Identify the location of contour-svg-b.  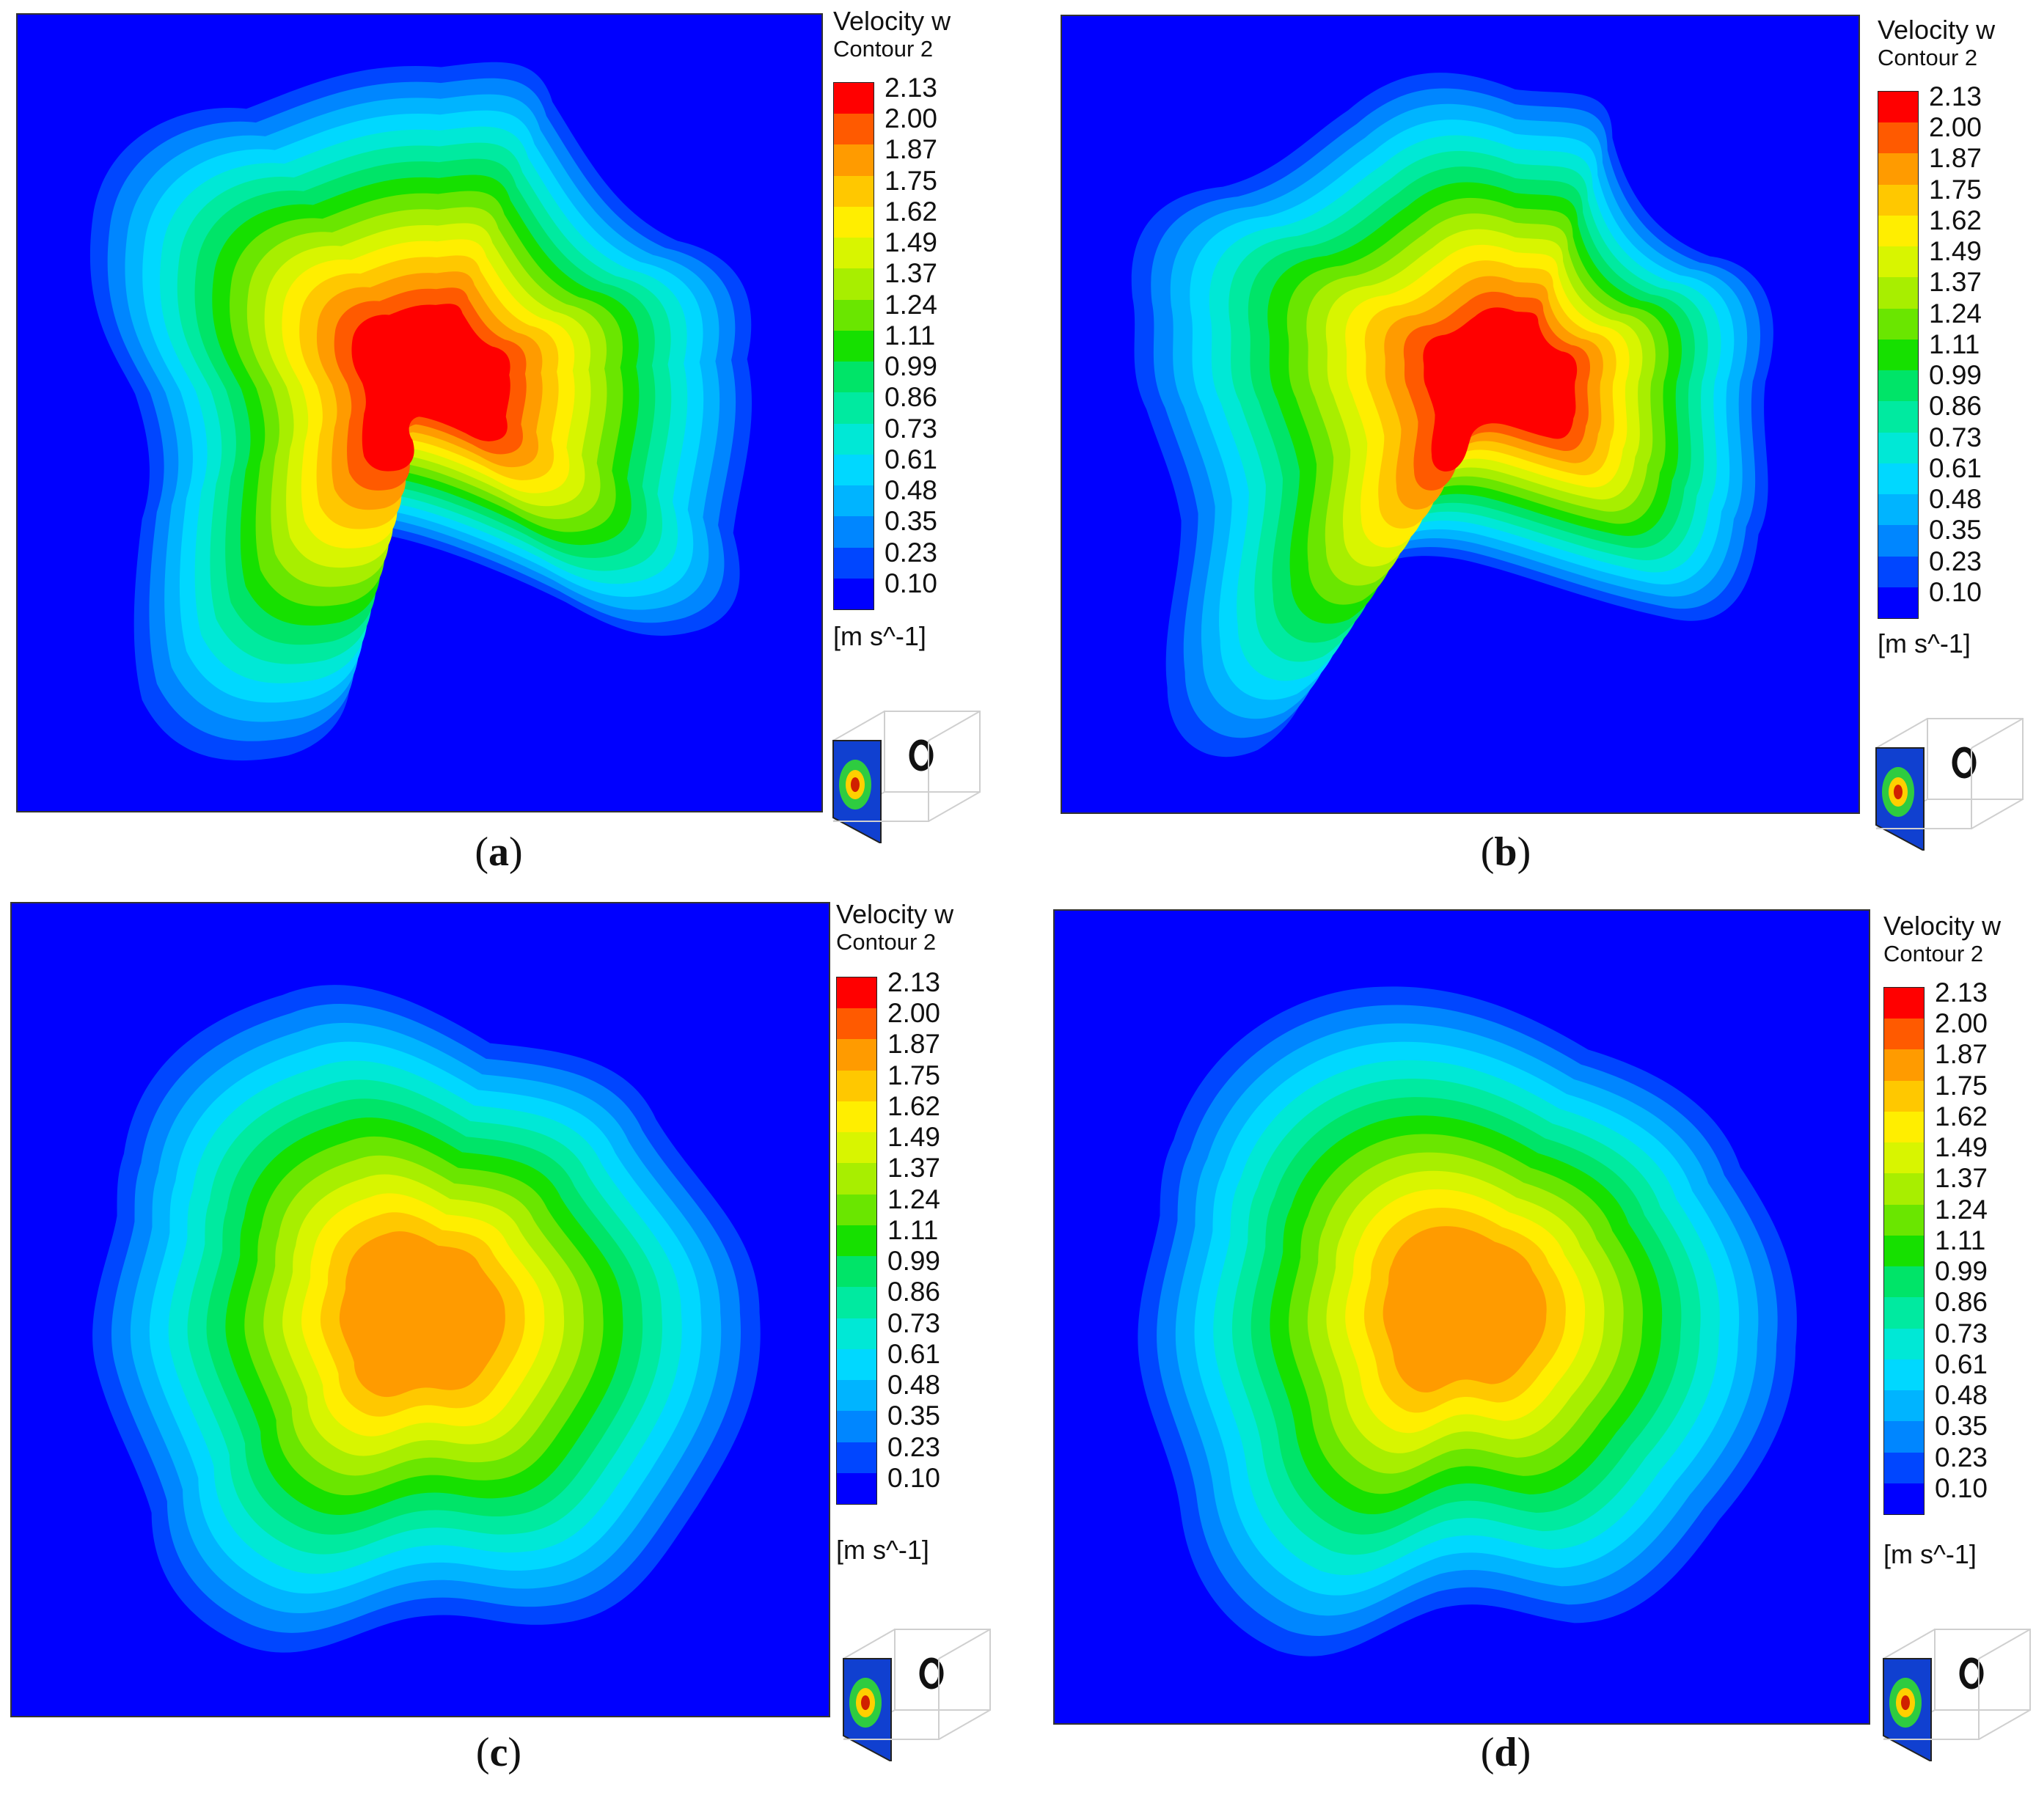
(1449, 417).